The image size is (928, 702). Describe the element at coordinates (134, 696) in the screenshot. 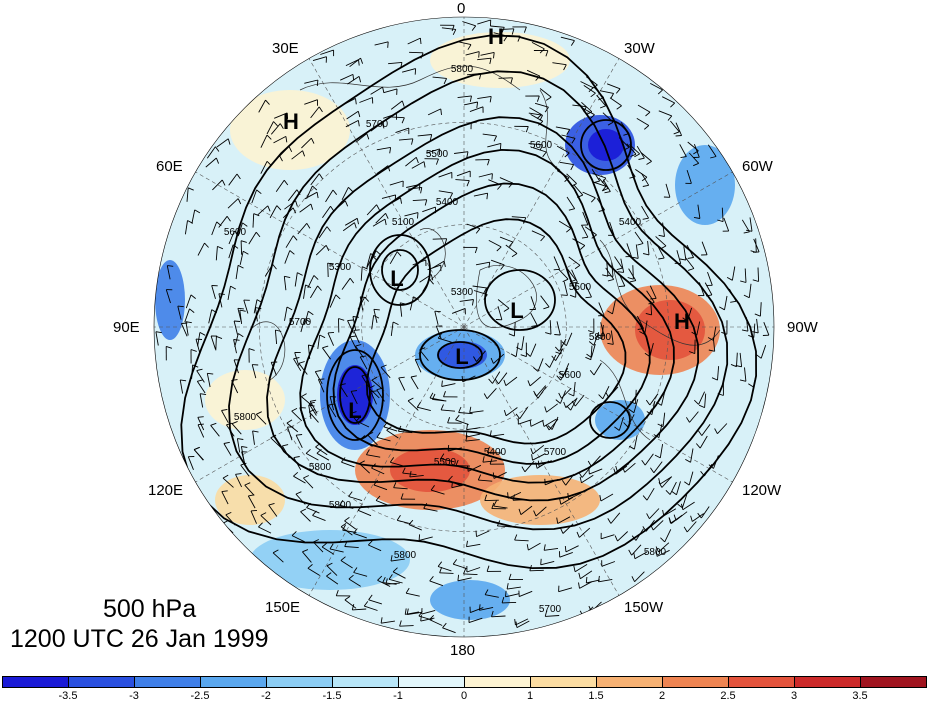

I see `colorbar-tick-label: -3` at that location.